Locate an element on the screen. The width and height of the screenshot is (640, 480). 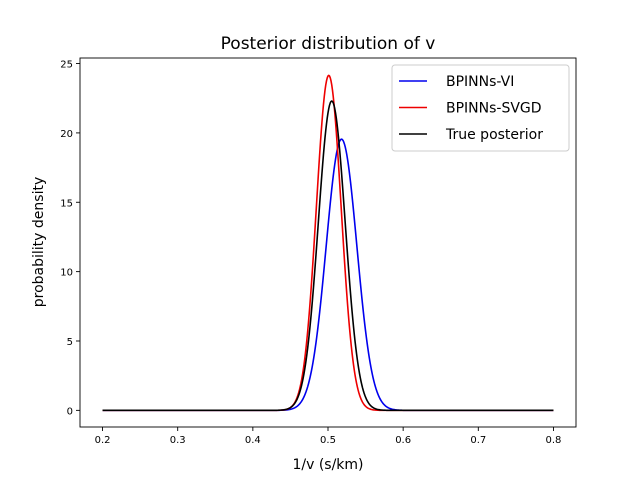
legend-box is located at coordinates (480, 108).